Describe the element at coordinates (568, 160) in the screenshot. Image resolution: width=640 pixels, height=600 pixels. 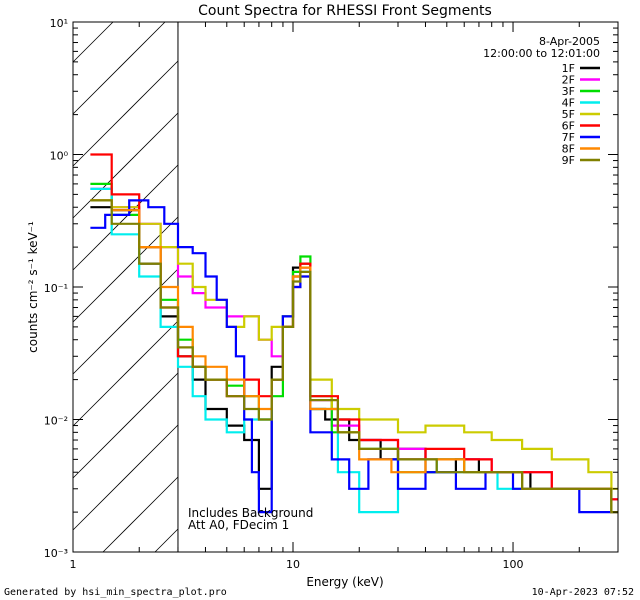
I see `legend-label-9F: 9F` at that location.